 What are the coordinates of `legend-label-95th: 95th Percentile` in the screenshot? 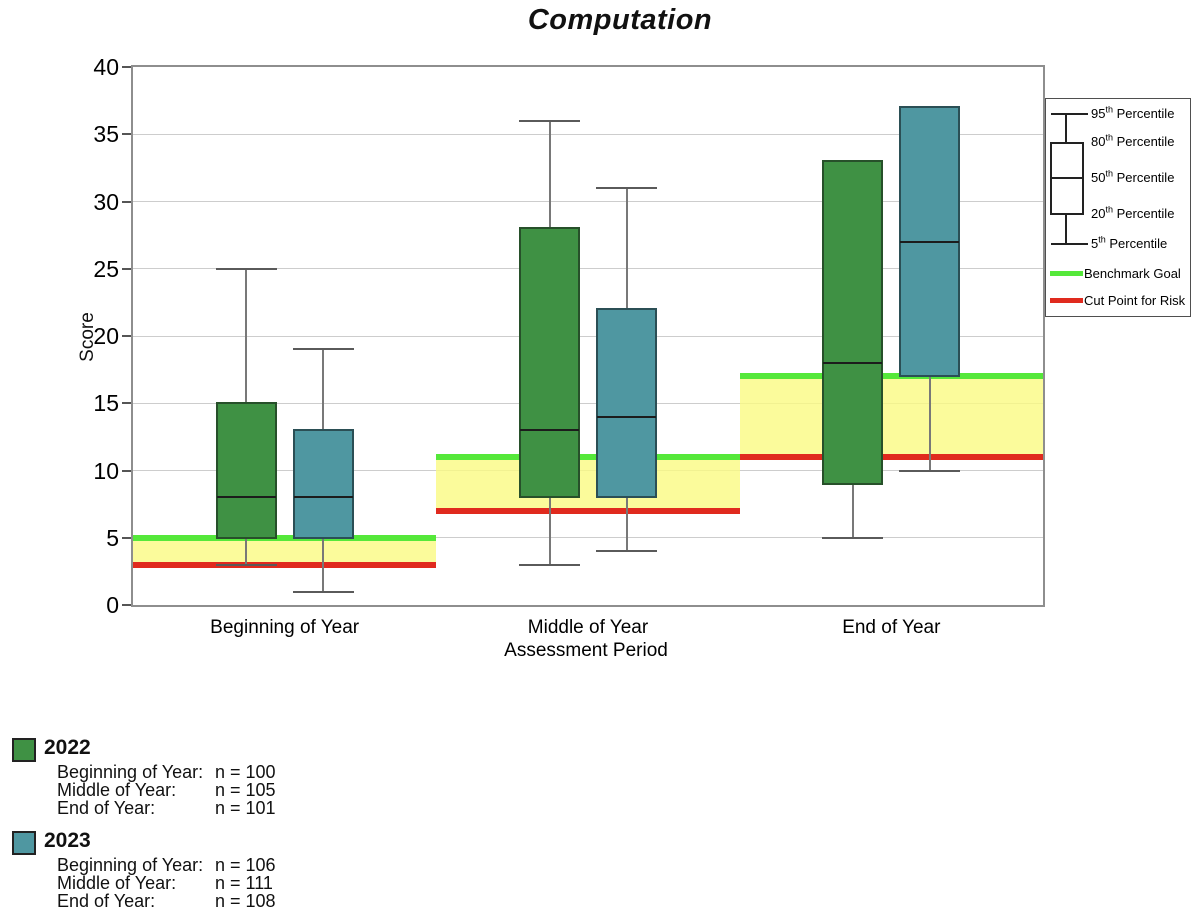 It's located at (1133, 112).